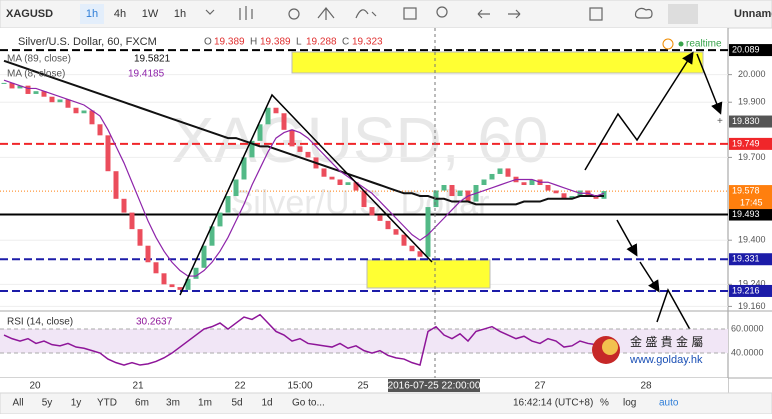  Describe the element at coordinates (299, 386) in the screenshot. I see `time-label: 15:00` at that location.